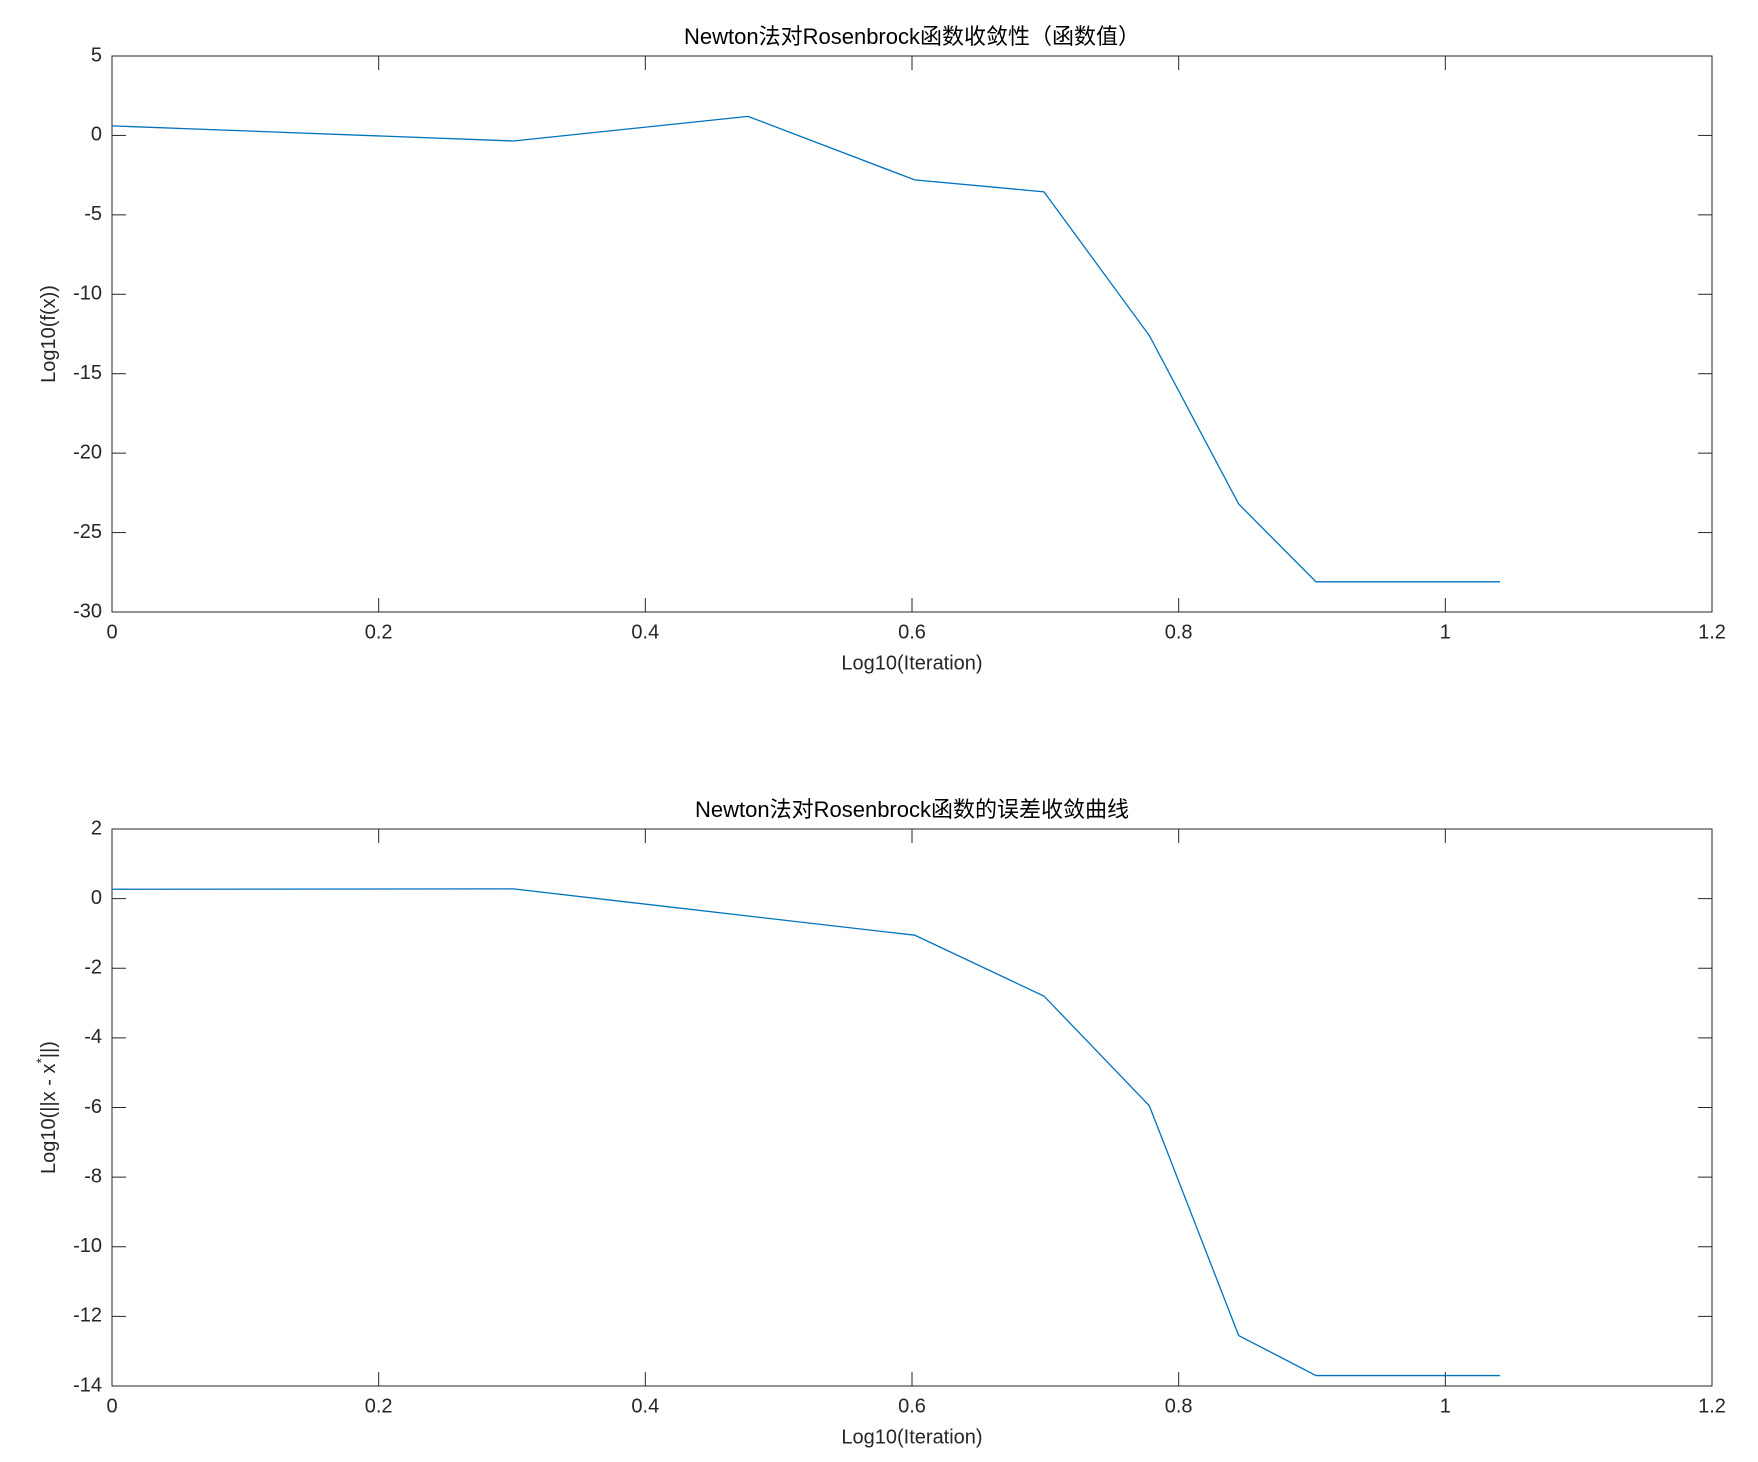 The height and width of the screenshot is (1462, 1758). I want to click on y-tick-label: -20, so click(87, 452).